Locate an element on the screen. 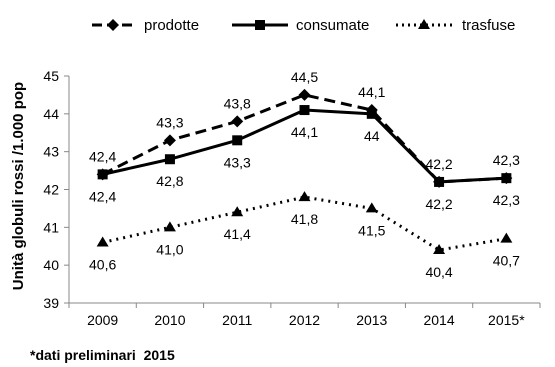  x-tick-label: 2009 is located at coordinates (102, 320).